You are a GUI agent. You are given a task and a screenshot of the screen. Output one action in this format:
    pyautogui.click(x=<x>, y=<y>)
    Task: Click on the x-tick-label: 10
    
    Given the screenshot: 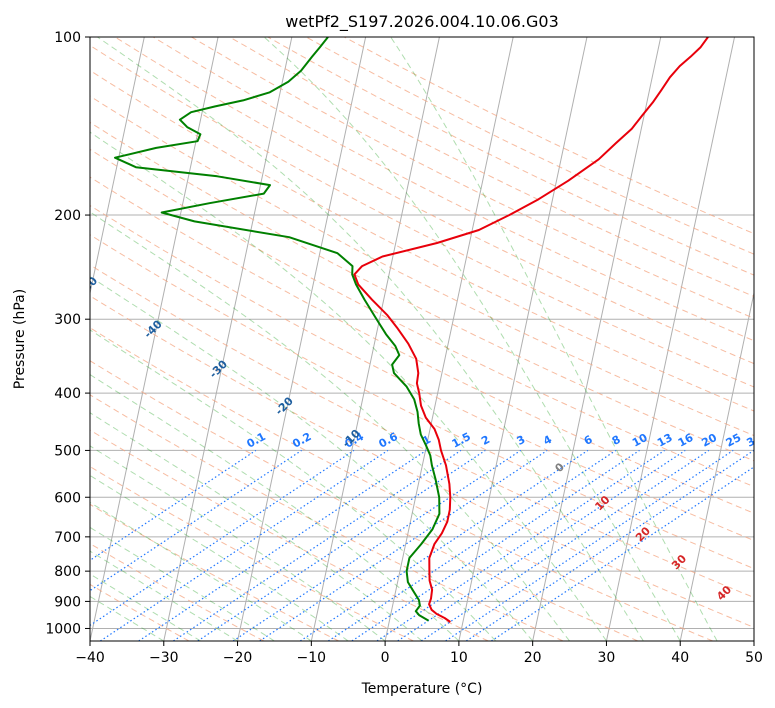 What is the action you would take?
    pyautogui.click(x=459, y=658)
    